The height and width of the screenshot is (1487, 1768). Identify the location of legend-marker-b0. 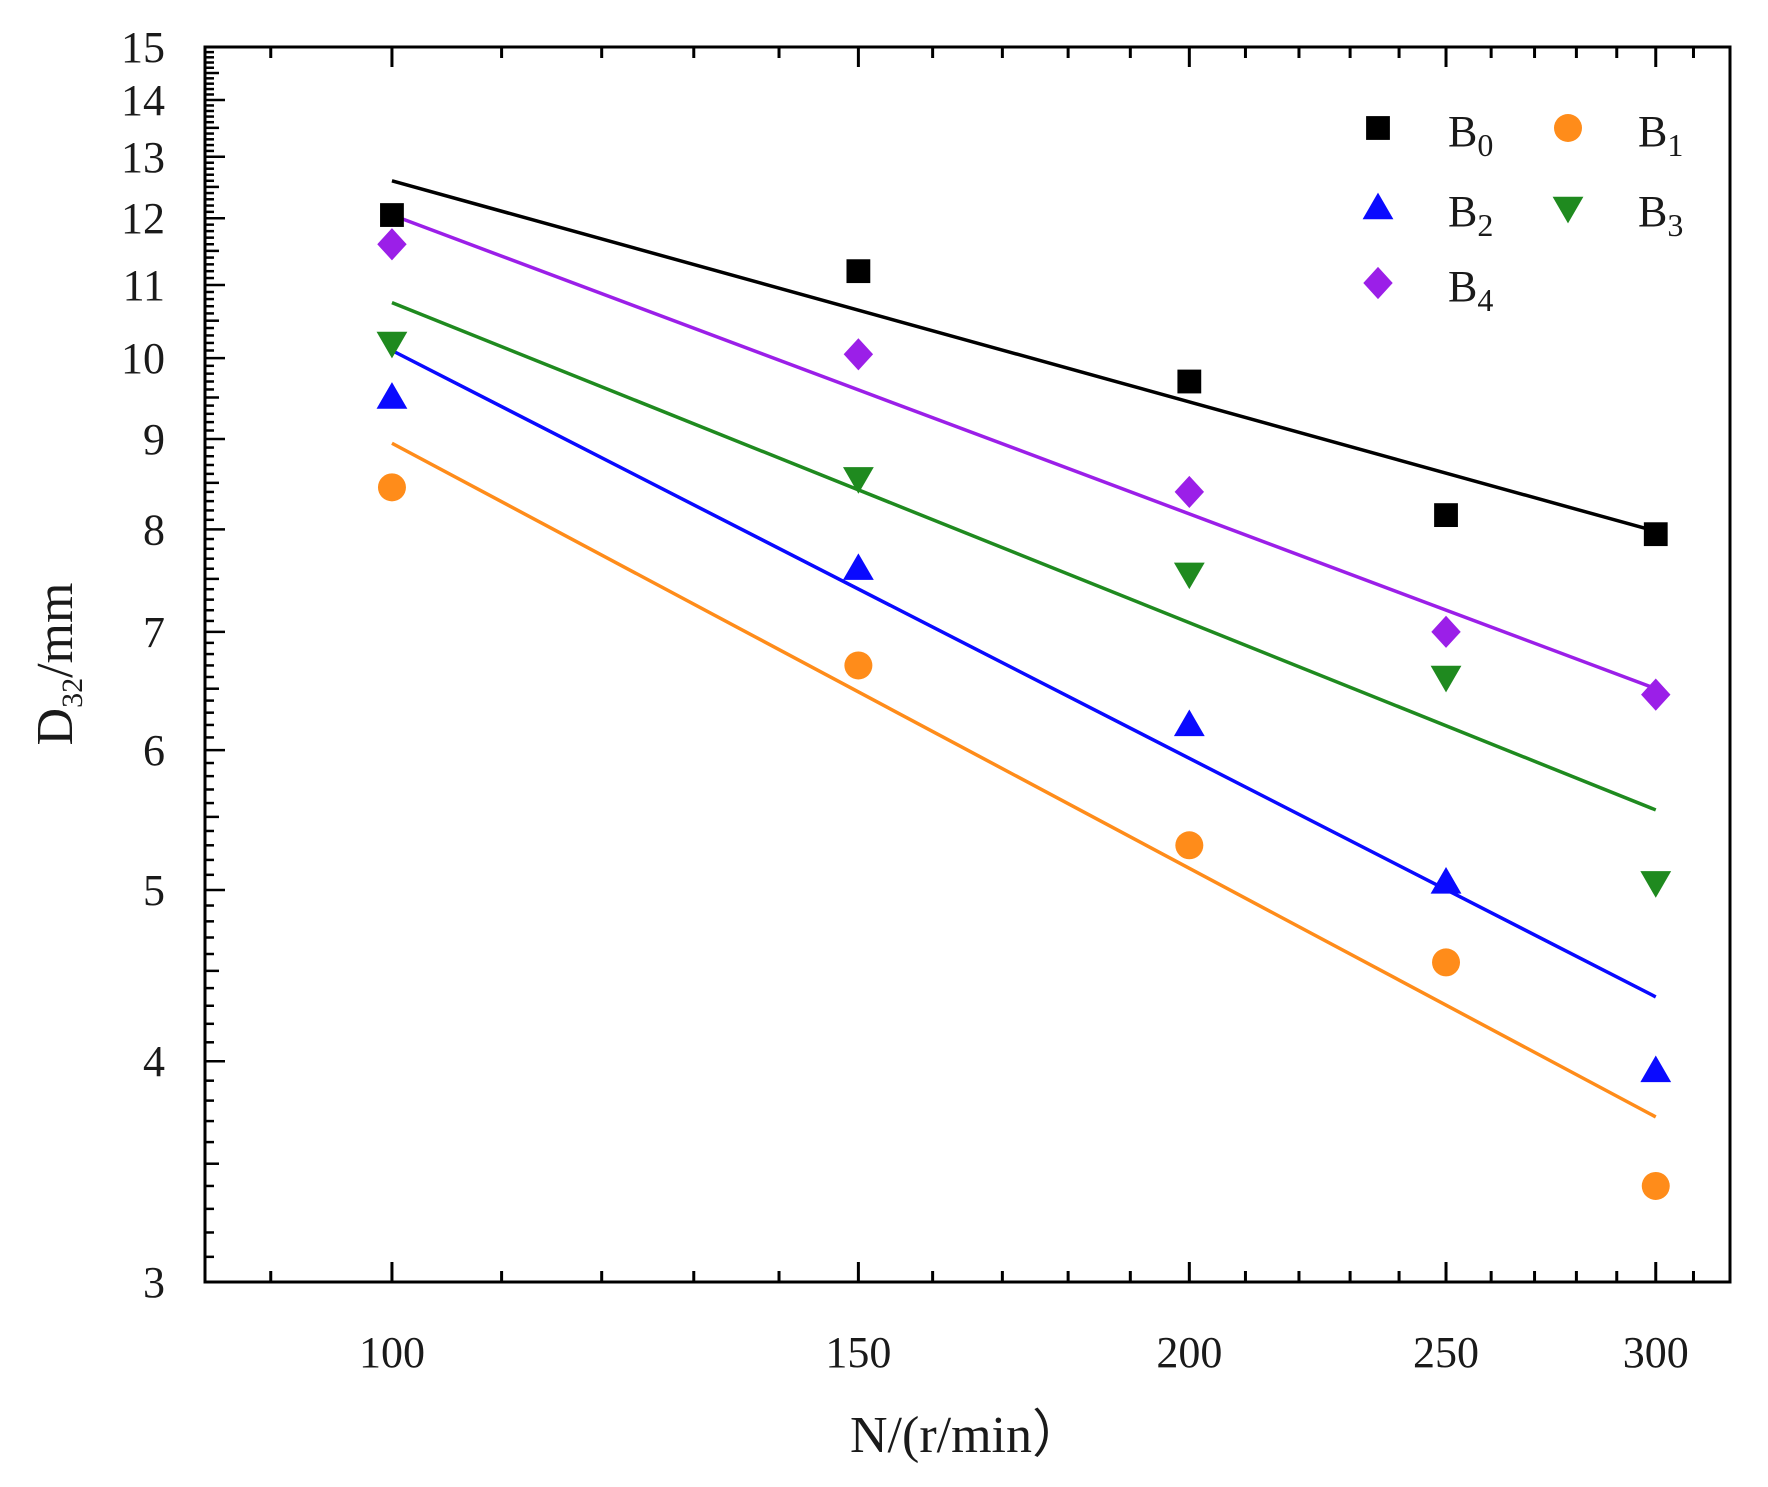
(1378, 128).